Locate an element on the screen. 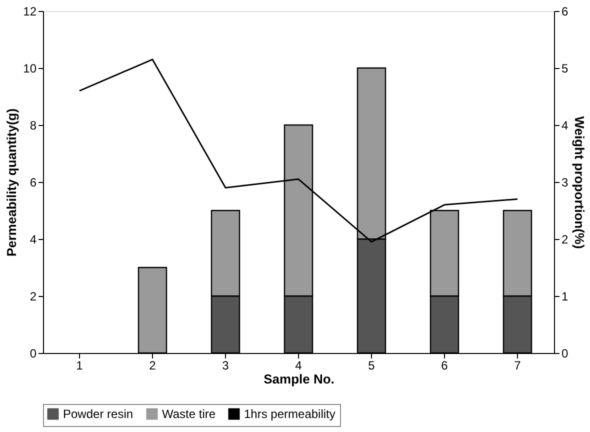 The height and width of the screenshot is (432, 590). y2-tick-label: 6 is located at coordinates (565, 11).